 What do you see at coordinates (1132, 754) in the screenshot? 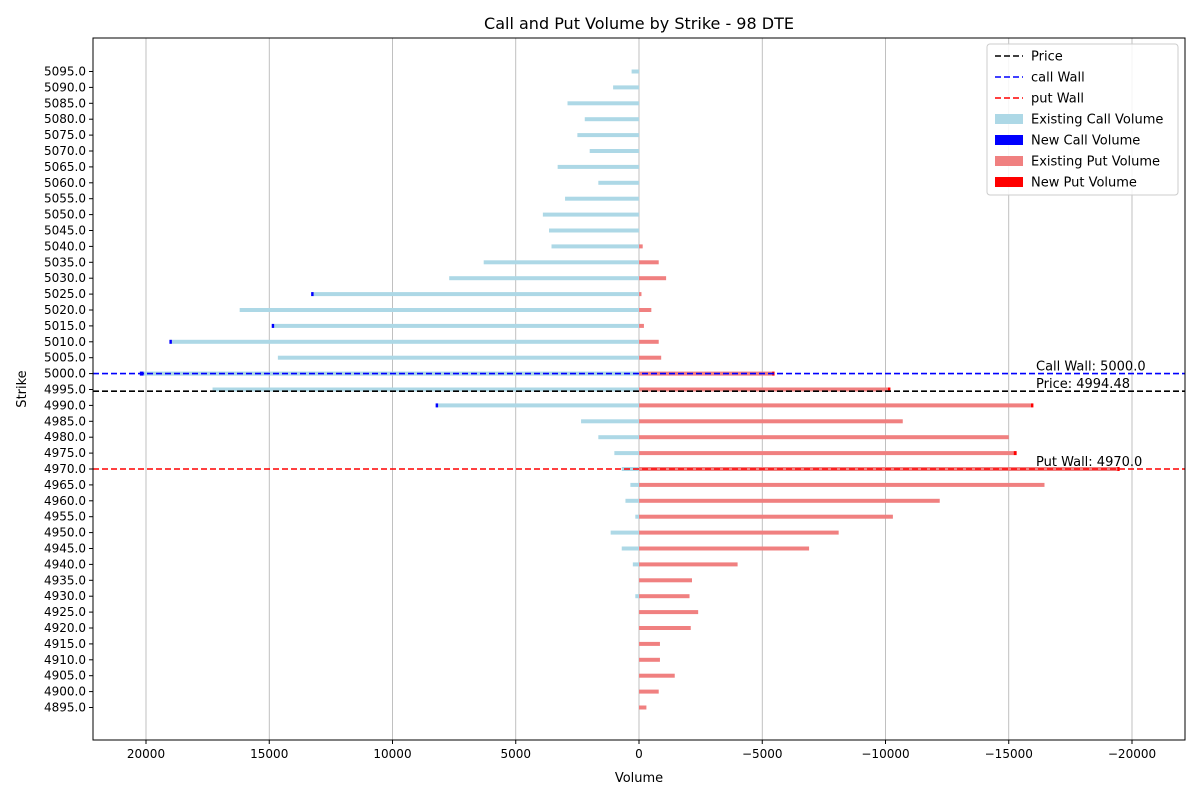
I see `x-tick-label: −20000` at bounding box center [1132, 754].